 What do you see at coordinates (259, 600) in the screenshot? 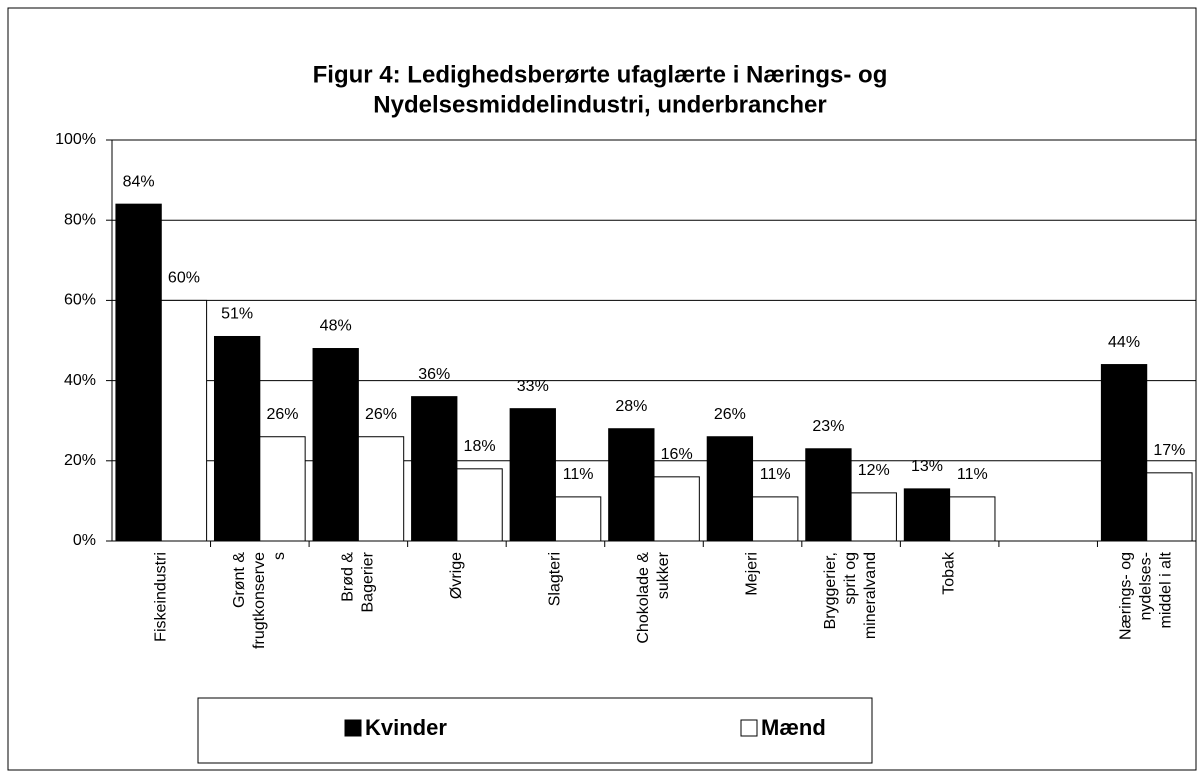
I see `x-tick-label: Grønt & frugtkonserve s` at bounding box center [259, 600].